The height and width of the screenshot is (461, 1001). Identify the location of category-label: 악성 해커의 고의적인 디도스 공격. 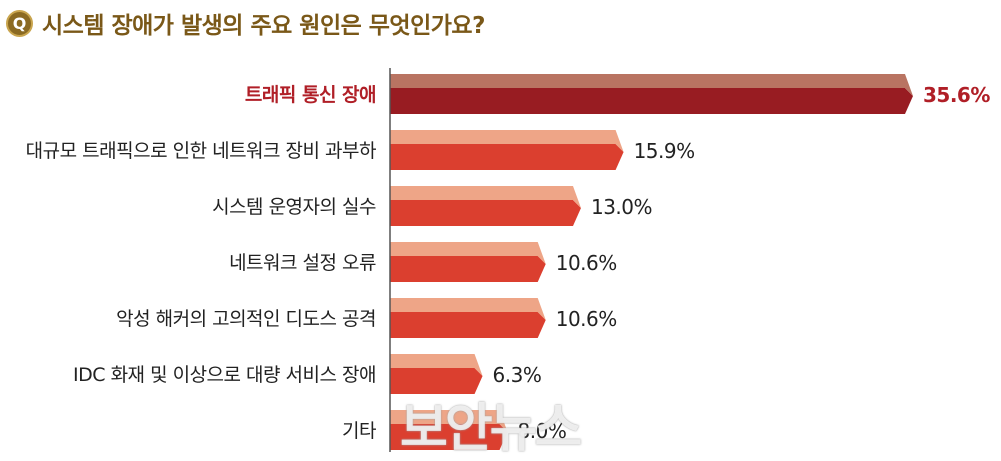
(246, 319).